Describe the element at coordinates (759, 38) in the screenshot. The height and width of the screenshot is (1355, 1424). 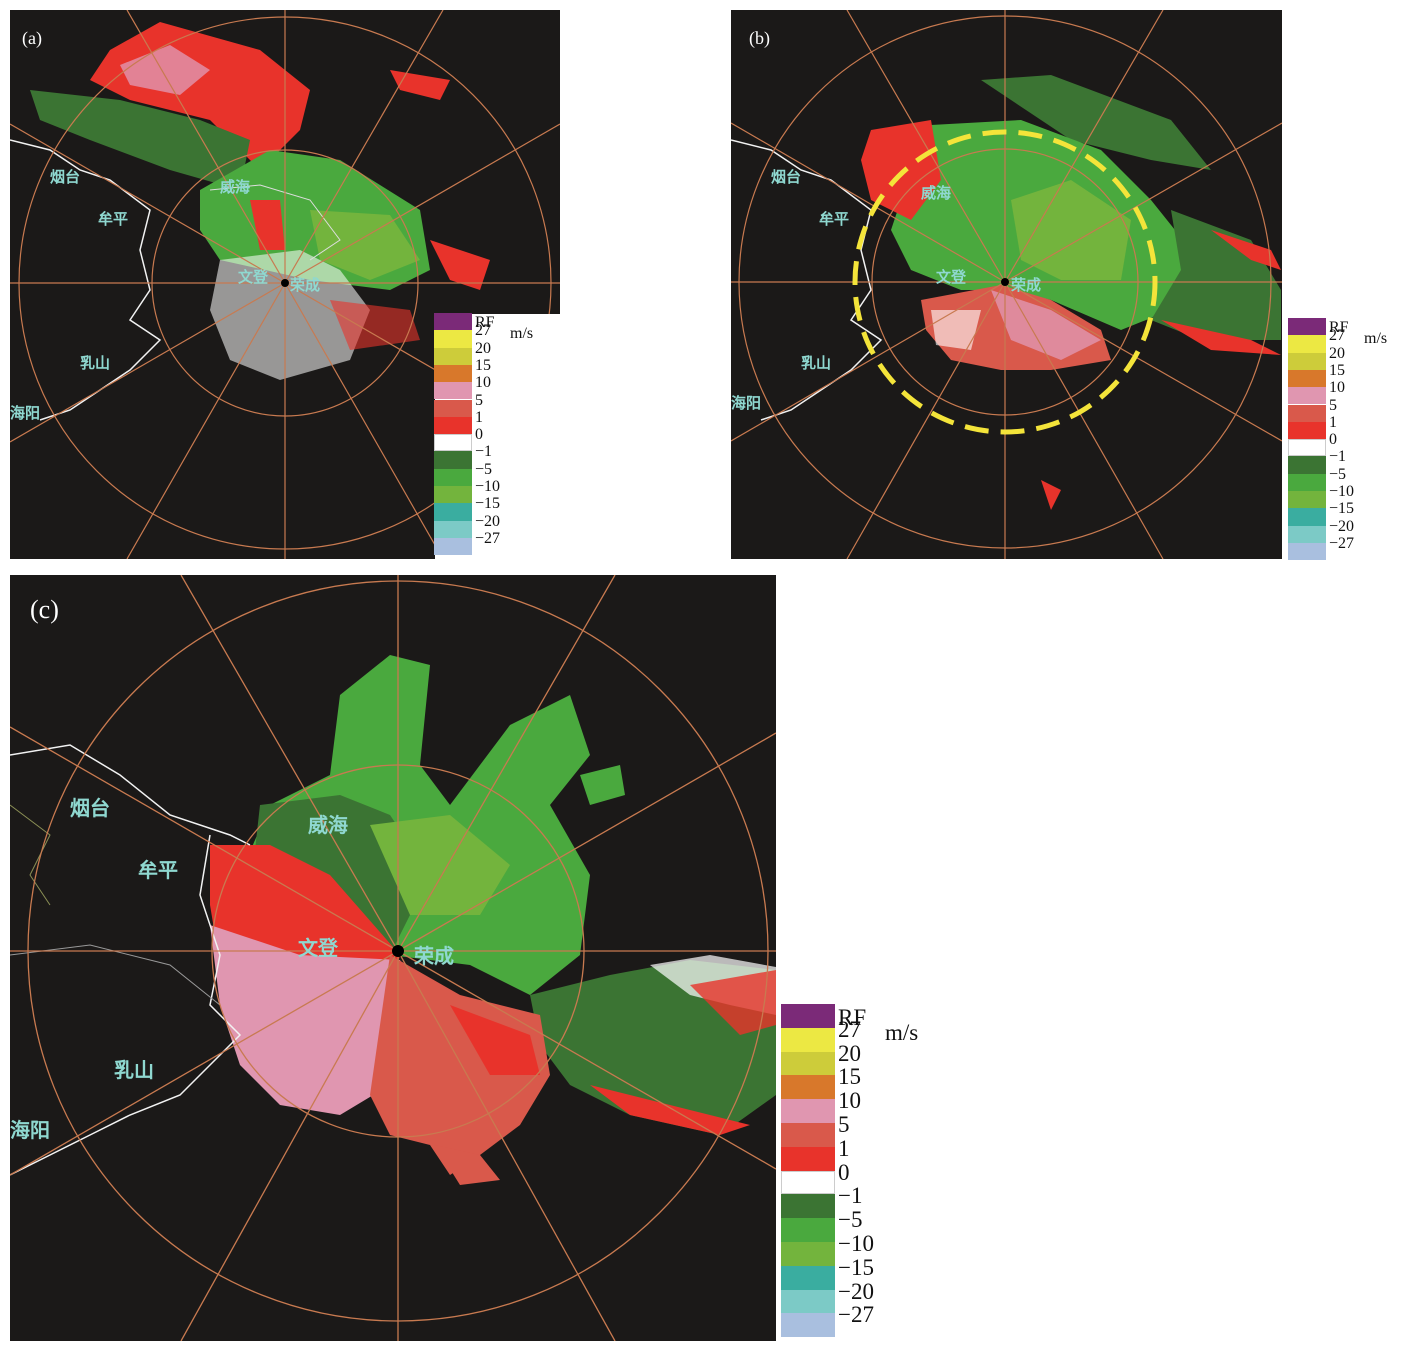
I see `panel-label-b: (b)` at that location.